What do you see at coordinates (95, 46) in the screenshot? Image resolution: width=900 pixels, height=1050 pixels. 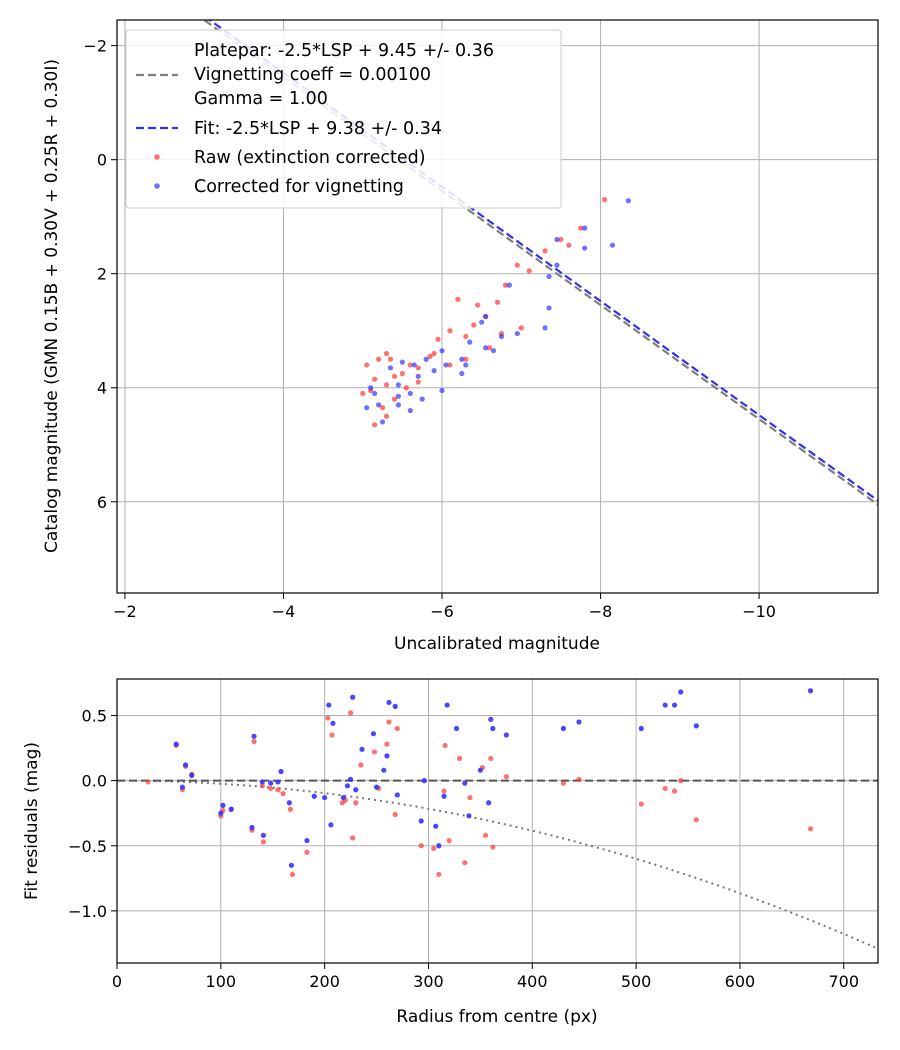 I see `y-tick-label: −2` at bounding box center [95, 46].